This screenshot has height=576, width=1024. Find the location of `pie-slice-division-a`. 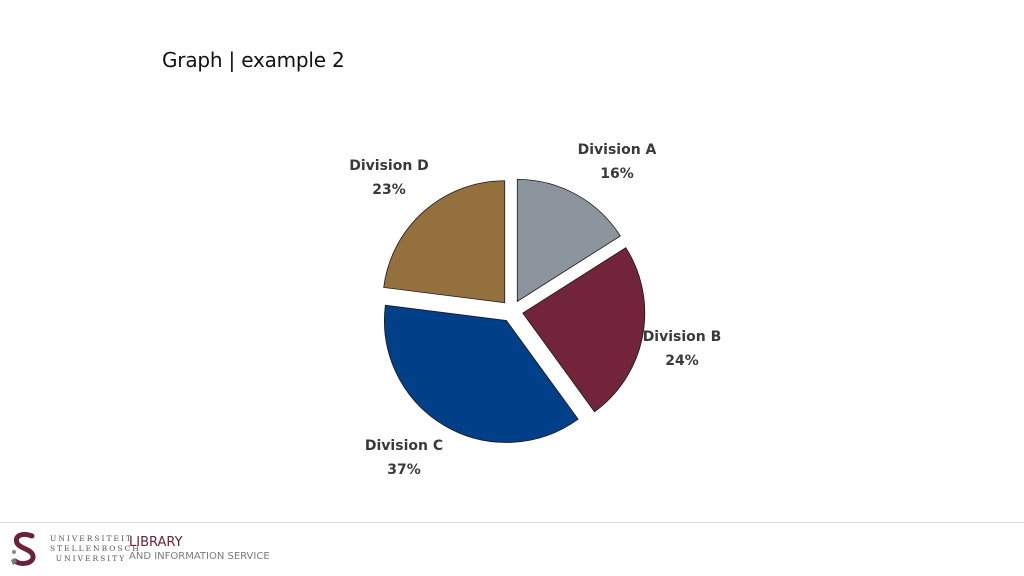

pie-slice-division-a is located at coordinates (568, 240).